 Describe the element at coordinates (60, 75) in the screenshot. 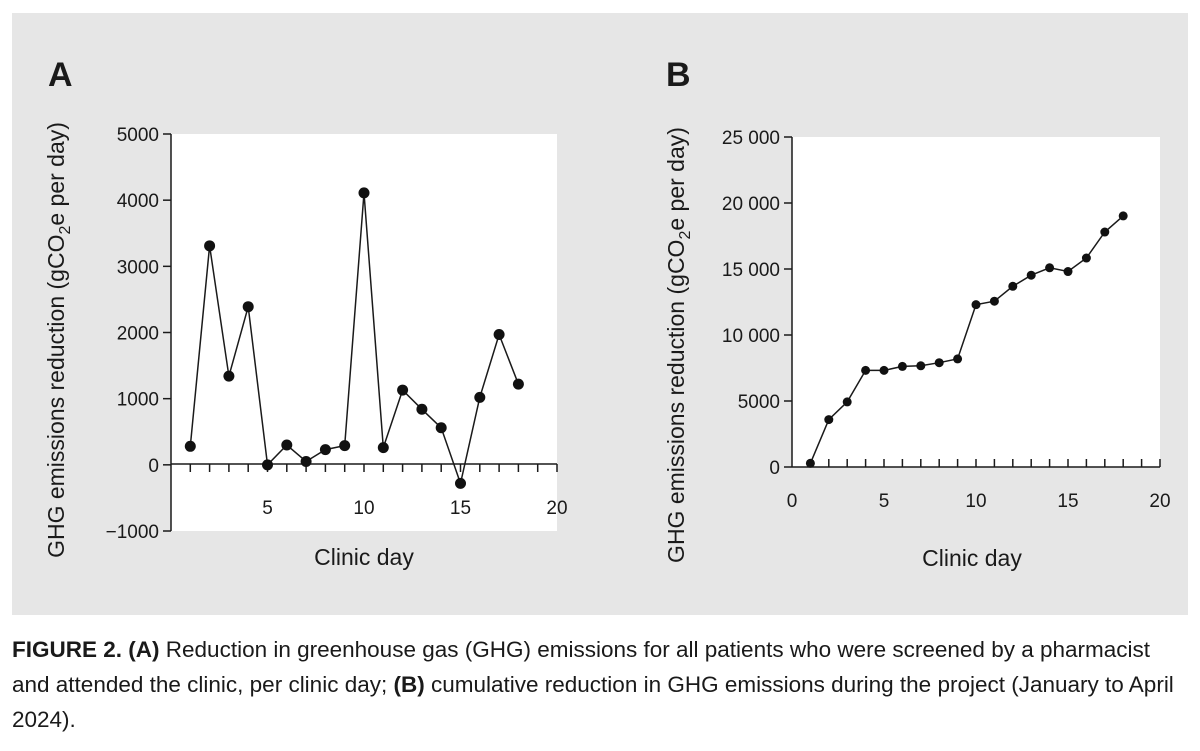

I see `panel-label-a: A` at that location.